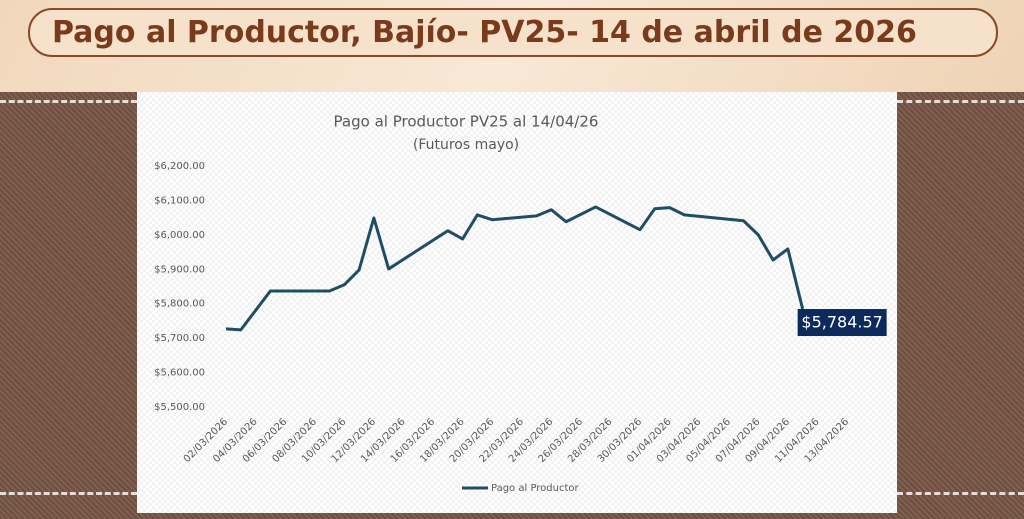 The width and height of the screenshot is (1024, 519). Describe the element at coordinates (466, 145) in the screenshot. I see `chart-subtitle: (Futuros mayo)` at that location.